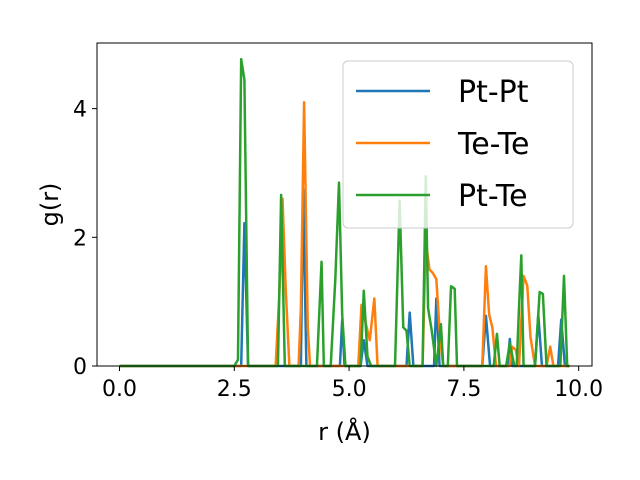  I want to click on x-axis-label: r (Å), so click(344, 431).